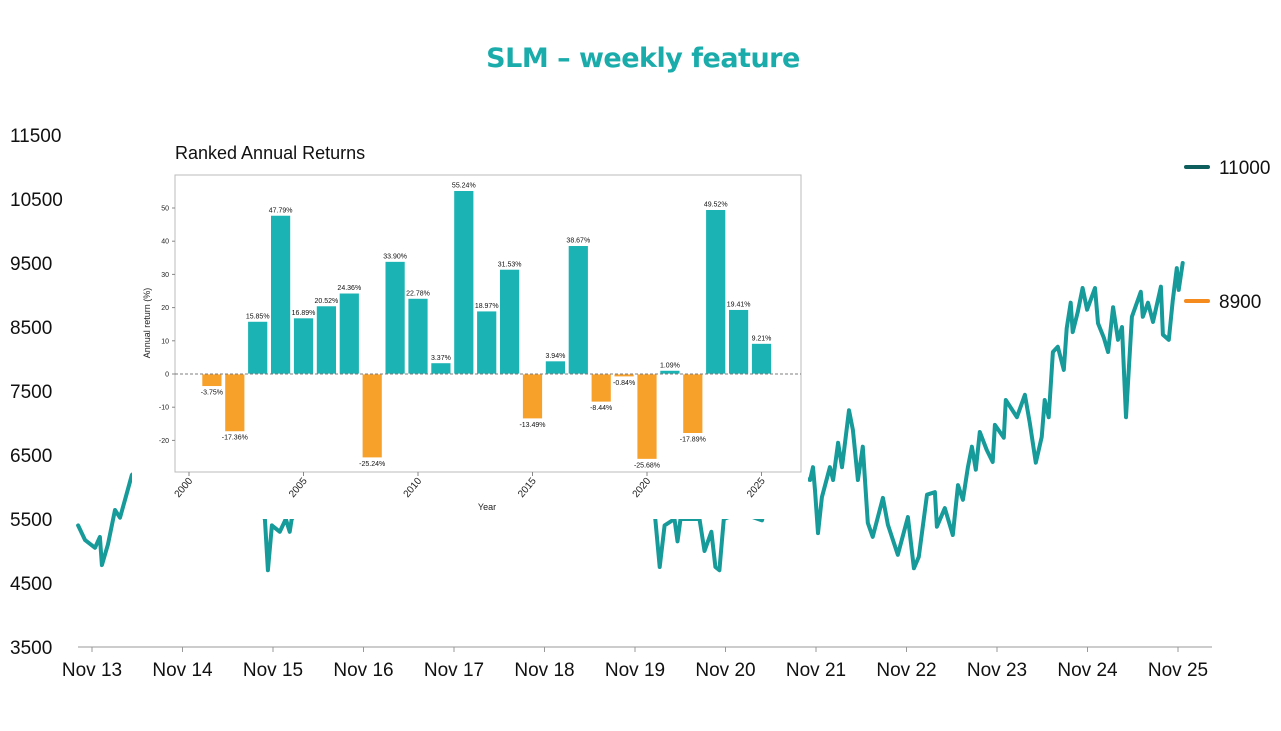 The height and width of the screenshot is (731, 1281). Describe the element at coordinates (281, 294) in the screenshot. I see `bar-2004` at that location.